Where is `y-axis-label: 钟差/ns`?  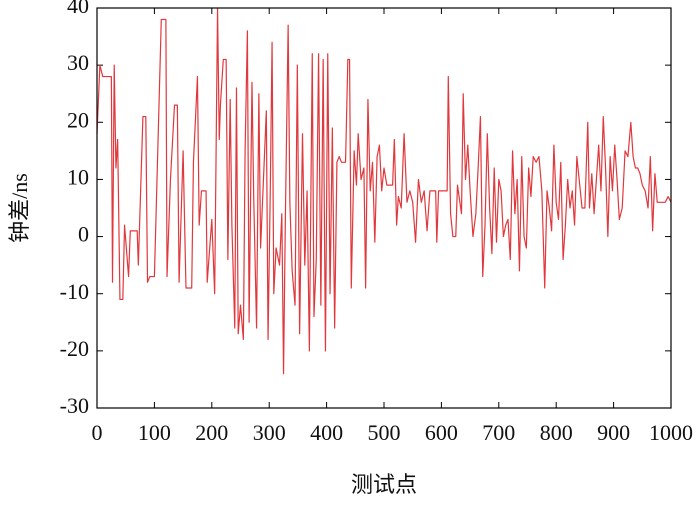 y-axis-label: 钟差/ns is located at coordinates (19, 208).